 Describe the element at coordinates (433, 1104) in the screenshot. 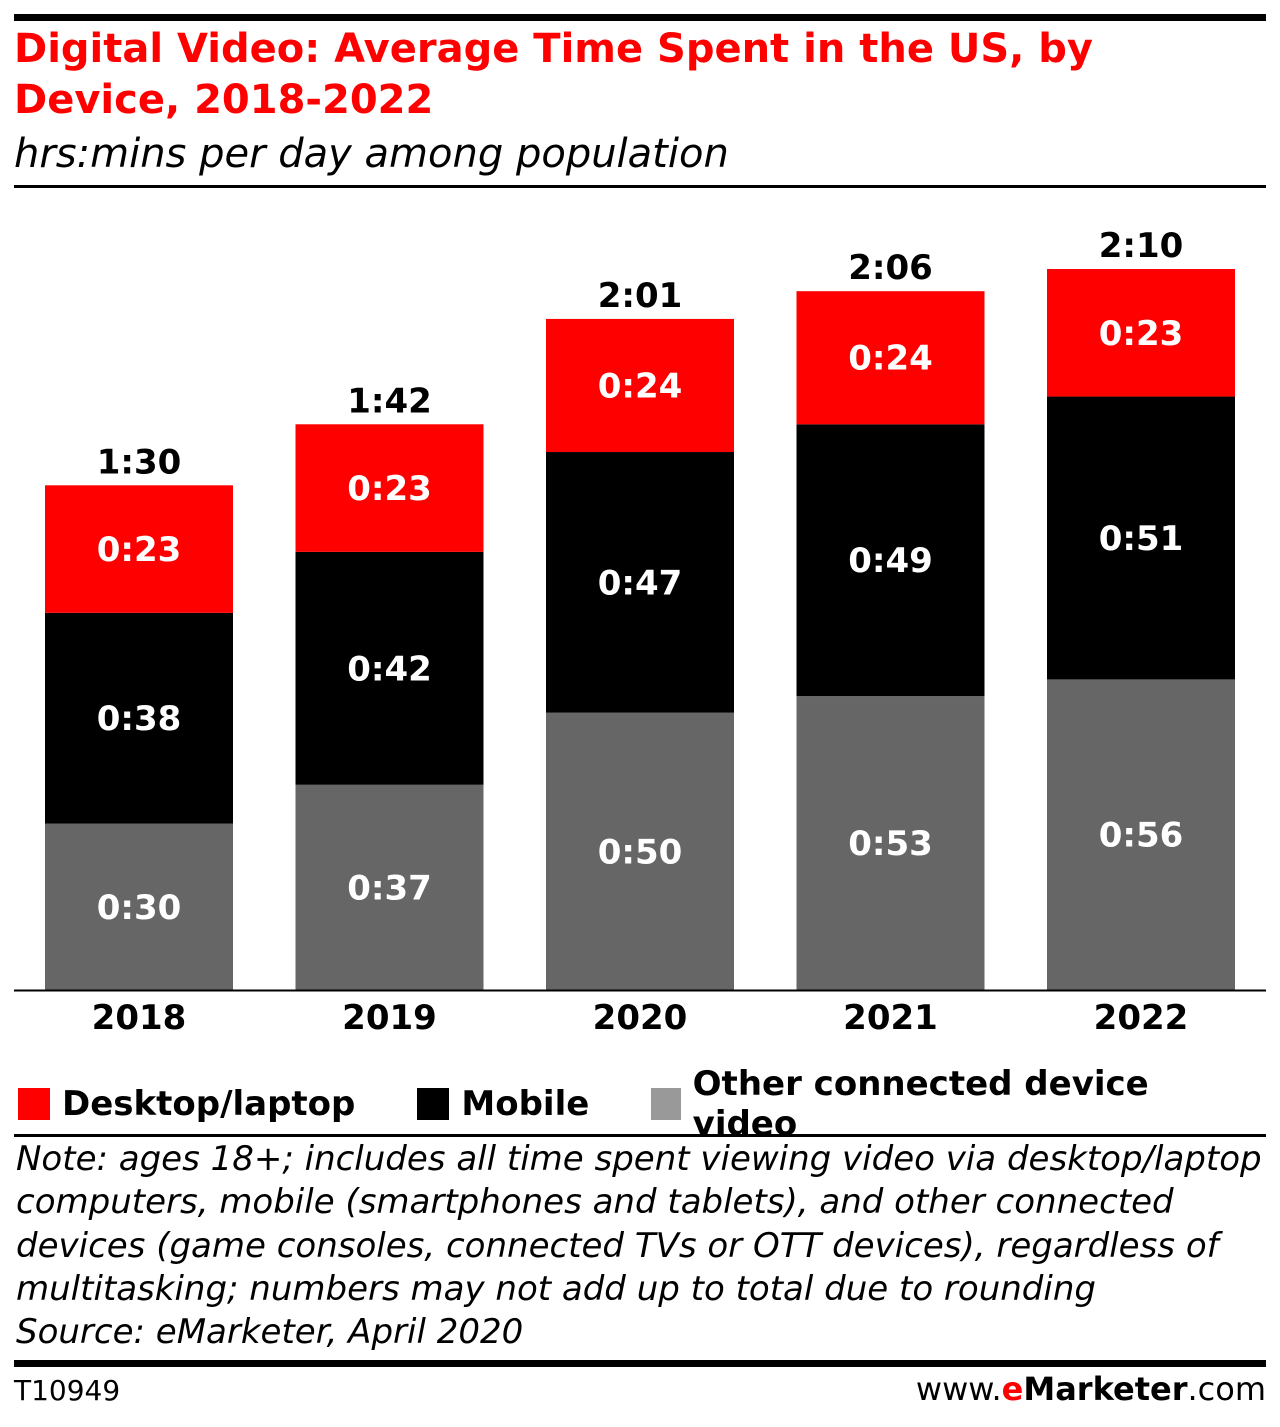

I see `legend-swatch-mobile` at that location.